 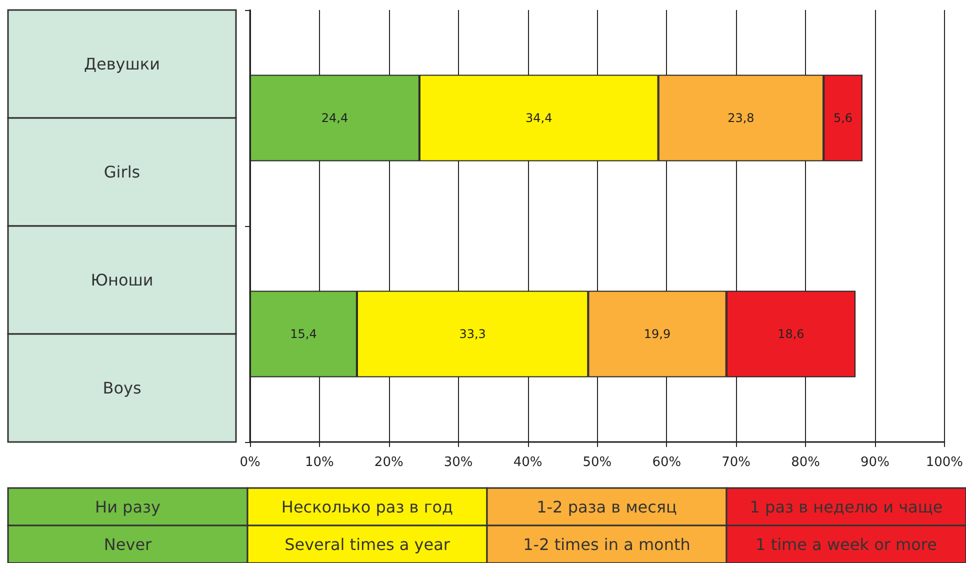 What do you see at coordinates (846, 525) in the screenshot?
I see `text: 1 раз в неделю и чаще 1 time a week or more` at bounding box center [846, 525].